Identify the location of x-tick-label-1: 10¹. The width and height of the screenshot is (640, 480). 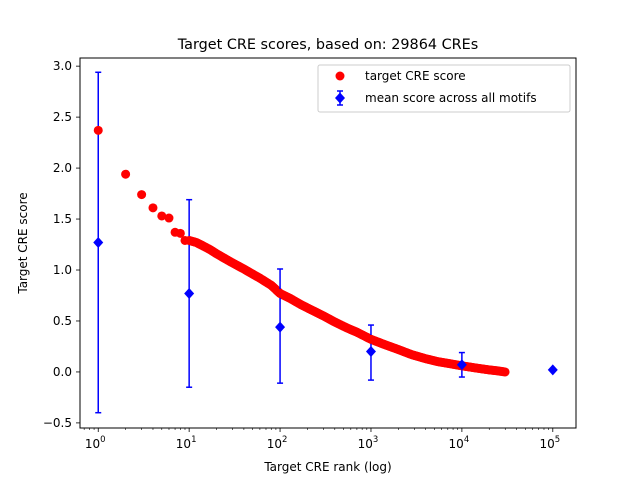
(186, 443).